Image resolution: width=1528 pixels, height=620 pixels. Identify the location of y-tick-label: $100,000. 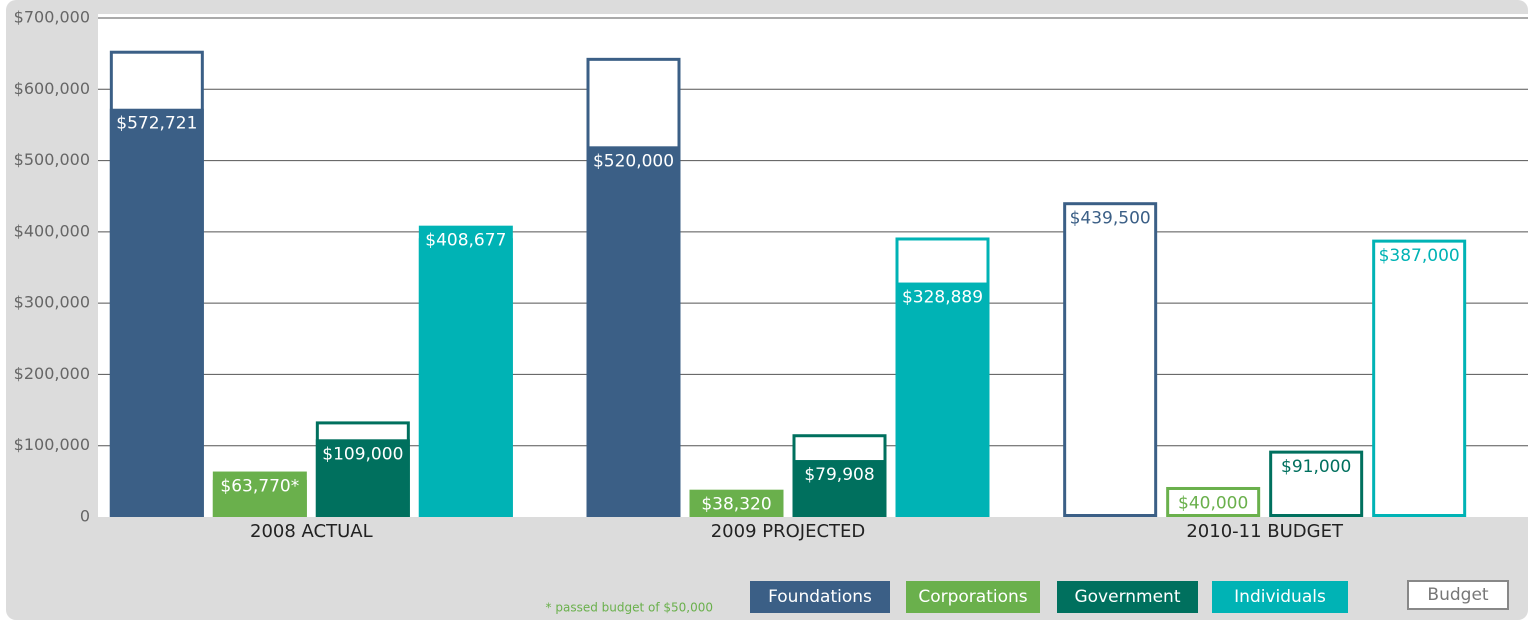
(52, 444).